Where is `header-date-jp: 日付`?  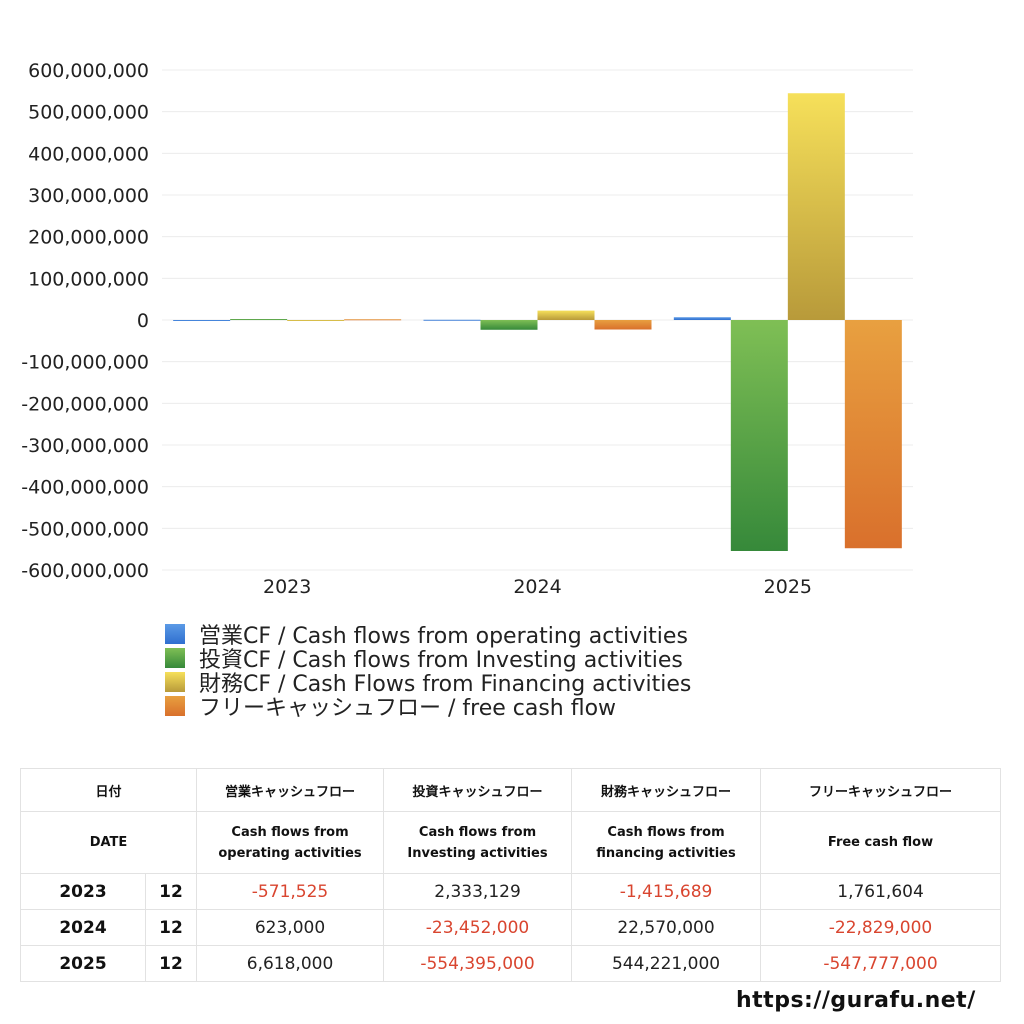
header-date-jp: 日付 is located at coordinates (108, 790).